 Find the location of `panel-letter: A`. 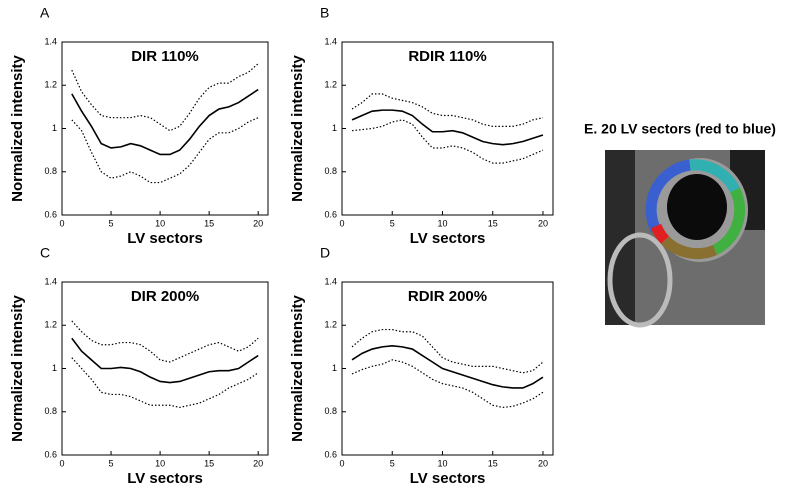

panel-letter: A is located at coordinates (45, 13).